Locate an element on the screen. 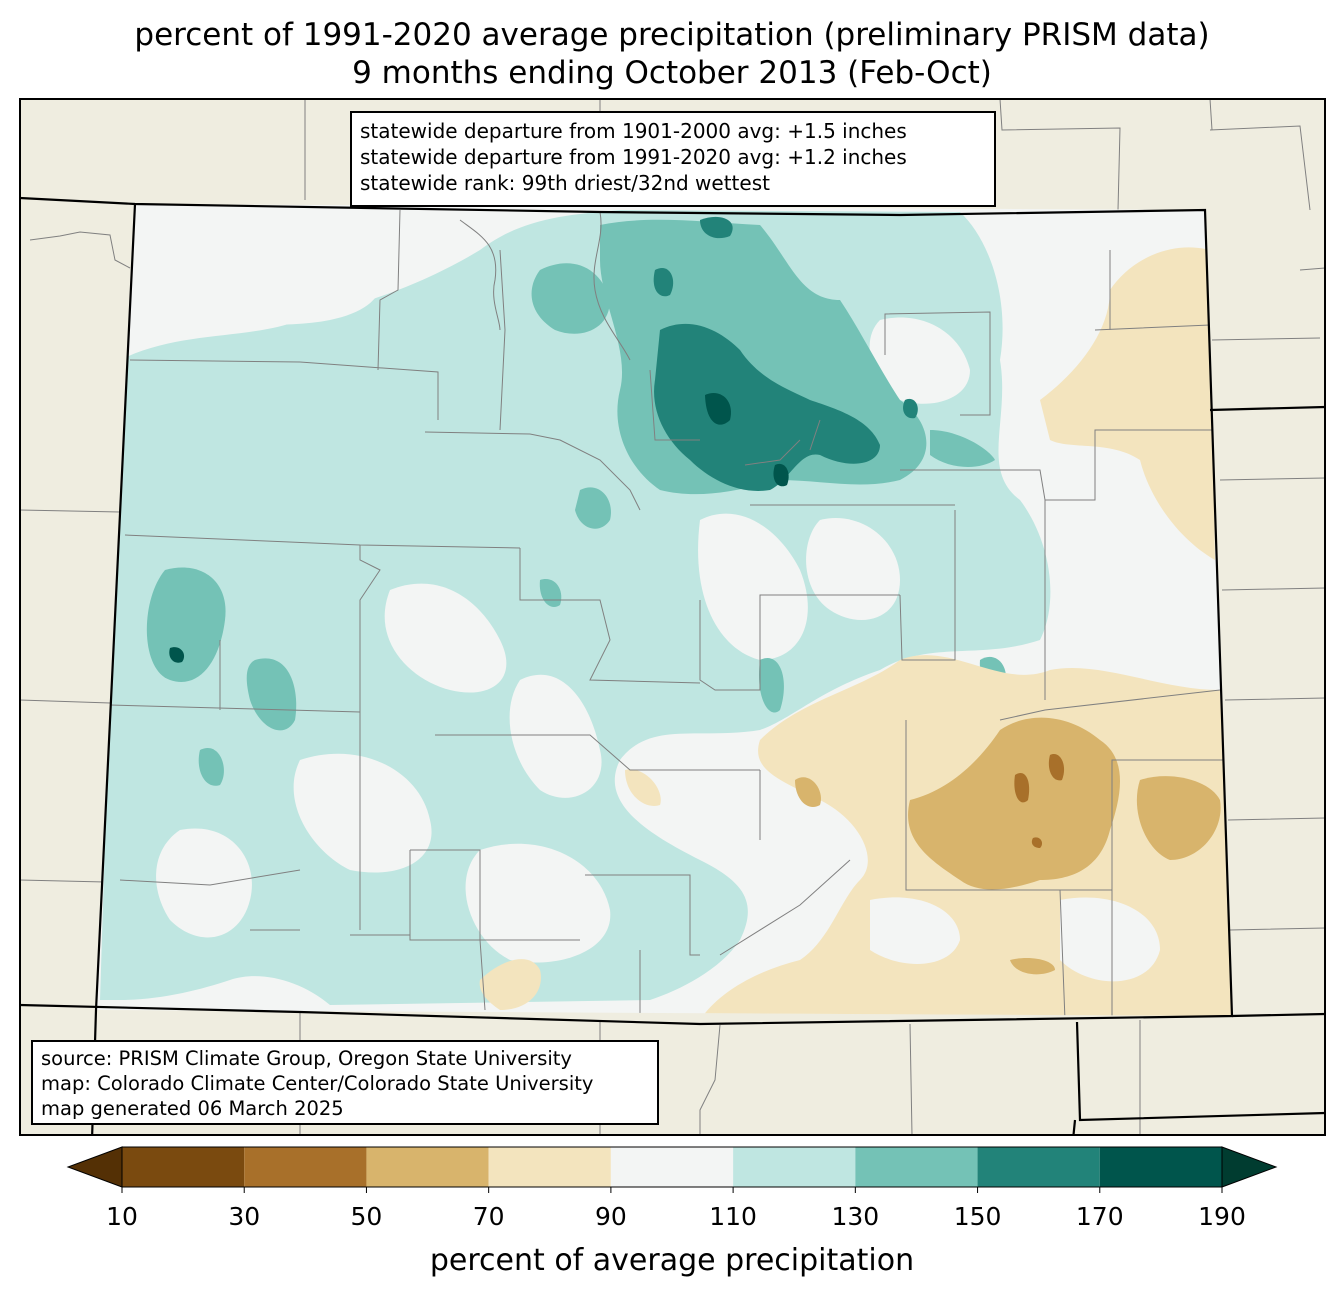 This screenshot has width=1344, height=1299. colorbar-outline is located at coordinates (672, 1167).